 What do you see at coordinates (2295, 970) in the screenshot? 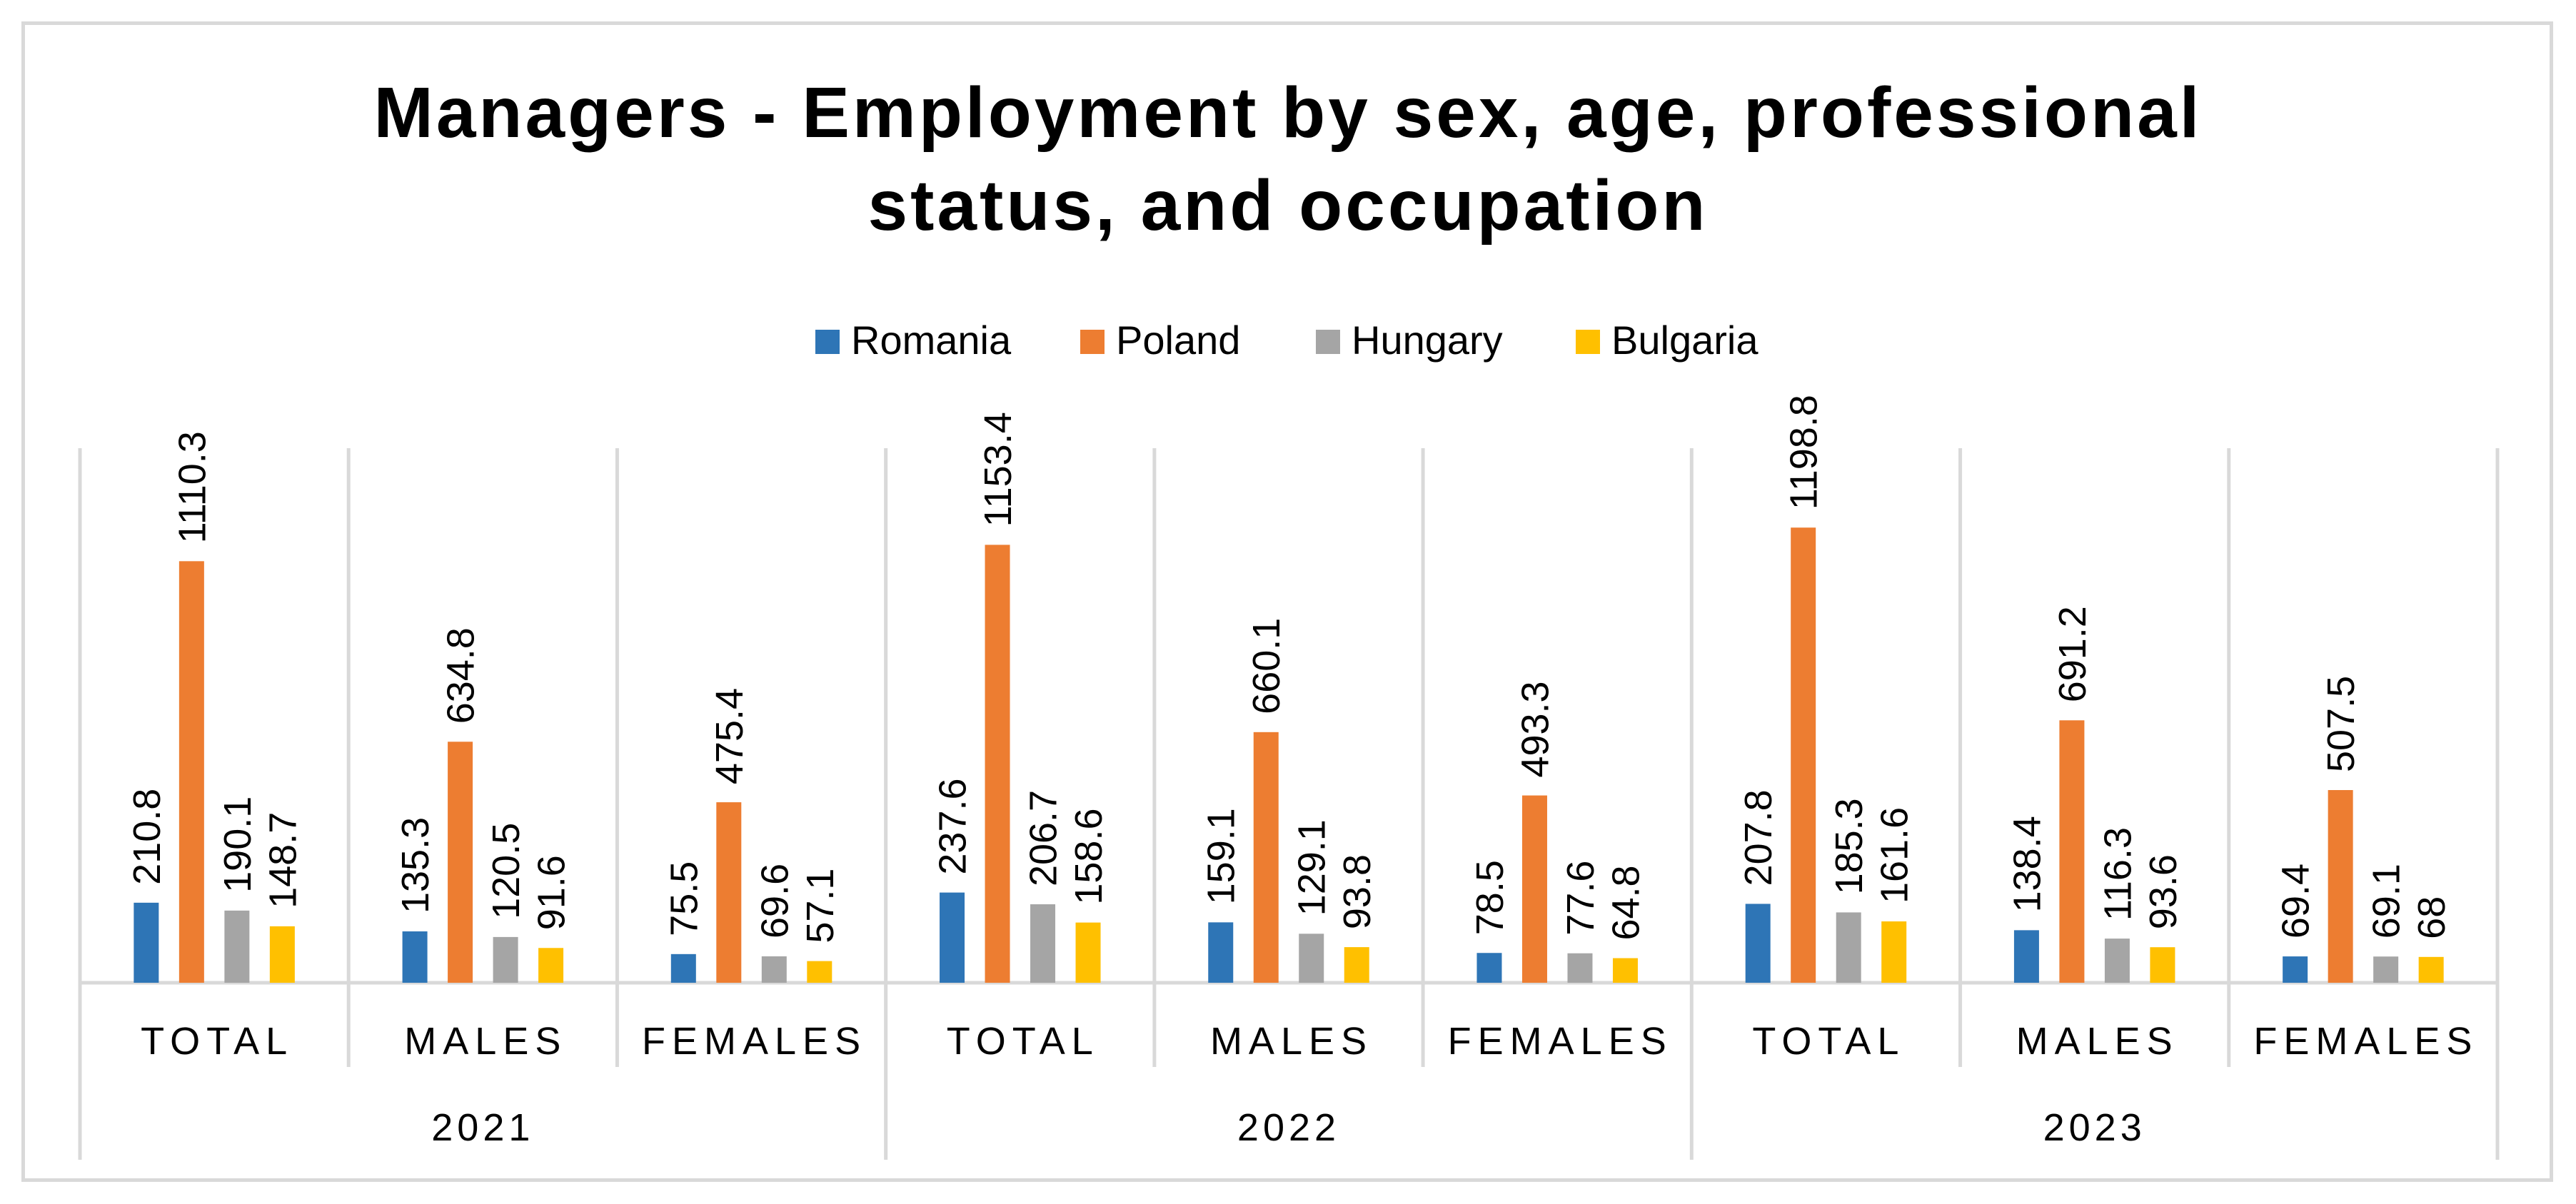
I see `bar-romania-females-2023` at bounding box center [2295, 970].